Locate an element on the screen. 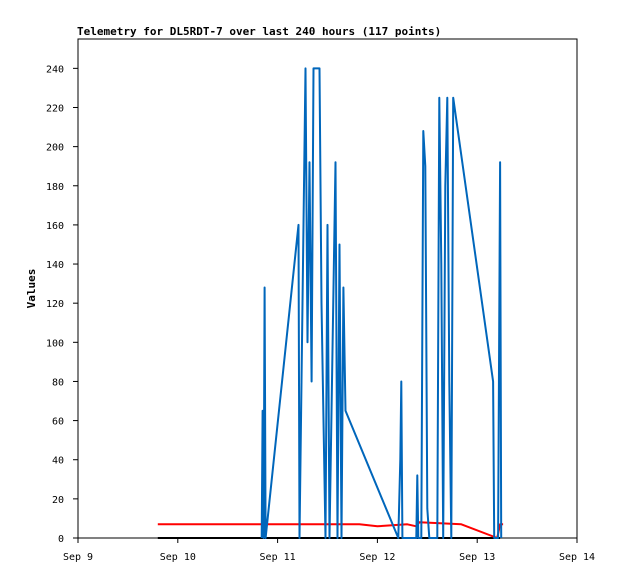  x-axis-ticks: Sep 9 Sep 10 Sep 11 Sep 12 Sep 13 Sep 14 is located at coordinates (329, 550).